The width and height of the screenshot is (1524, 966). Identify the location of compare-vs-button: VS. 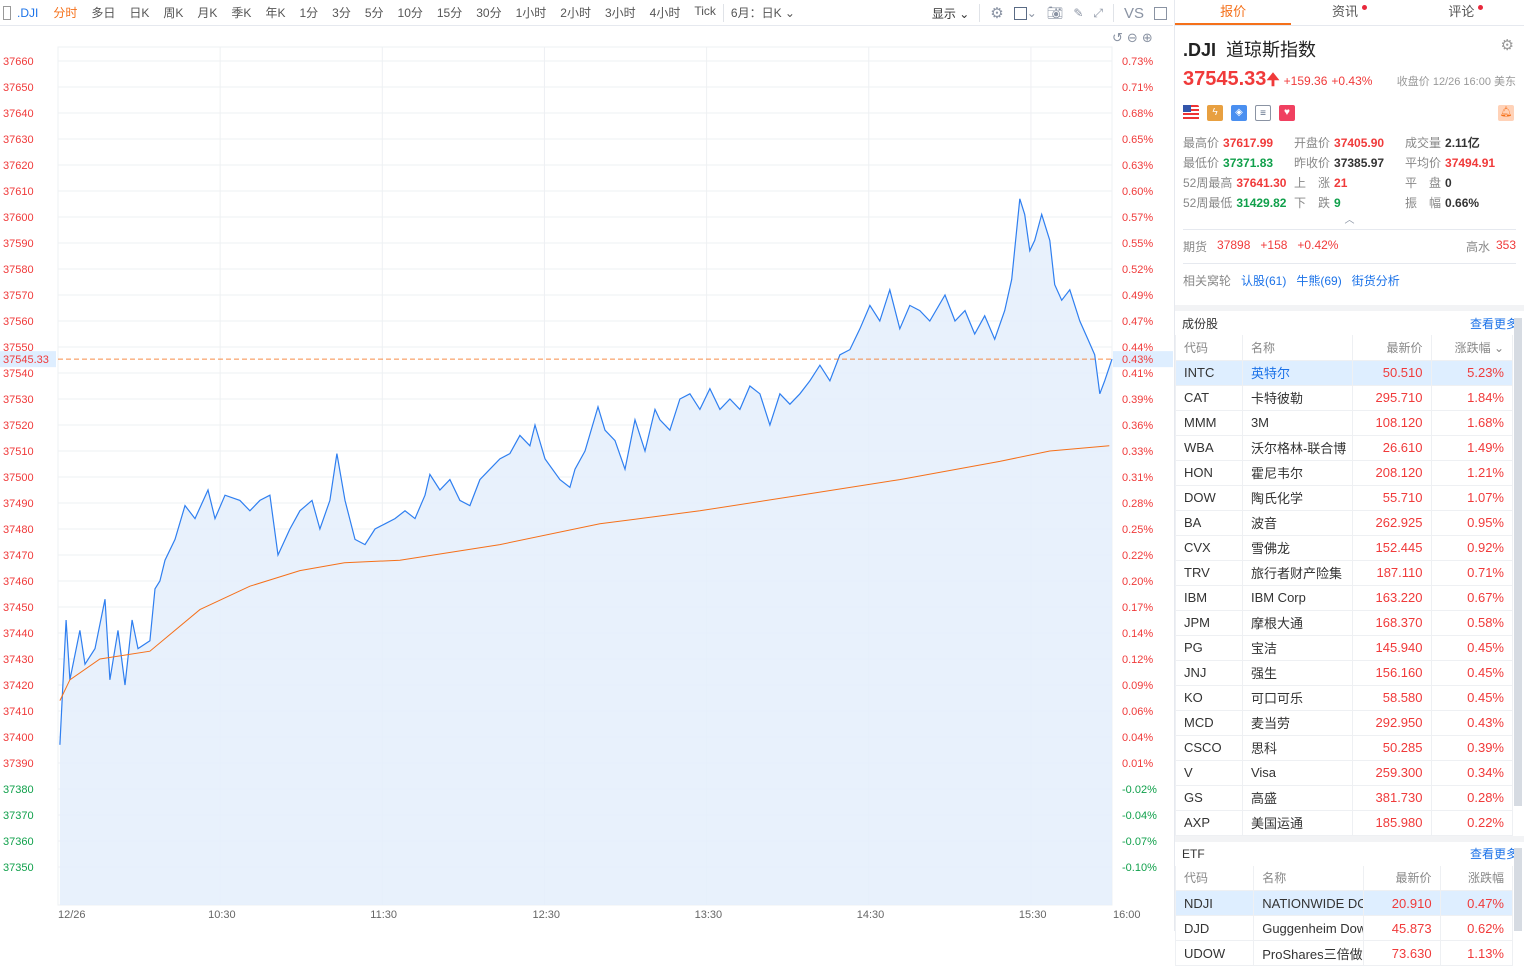
(1134, 13).